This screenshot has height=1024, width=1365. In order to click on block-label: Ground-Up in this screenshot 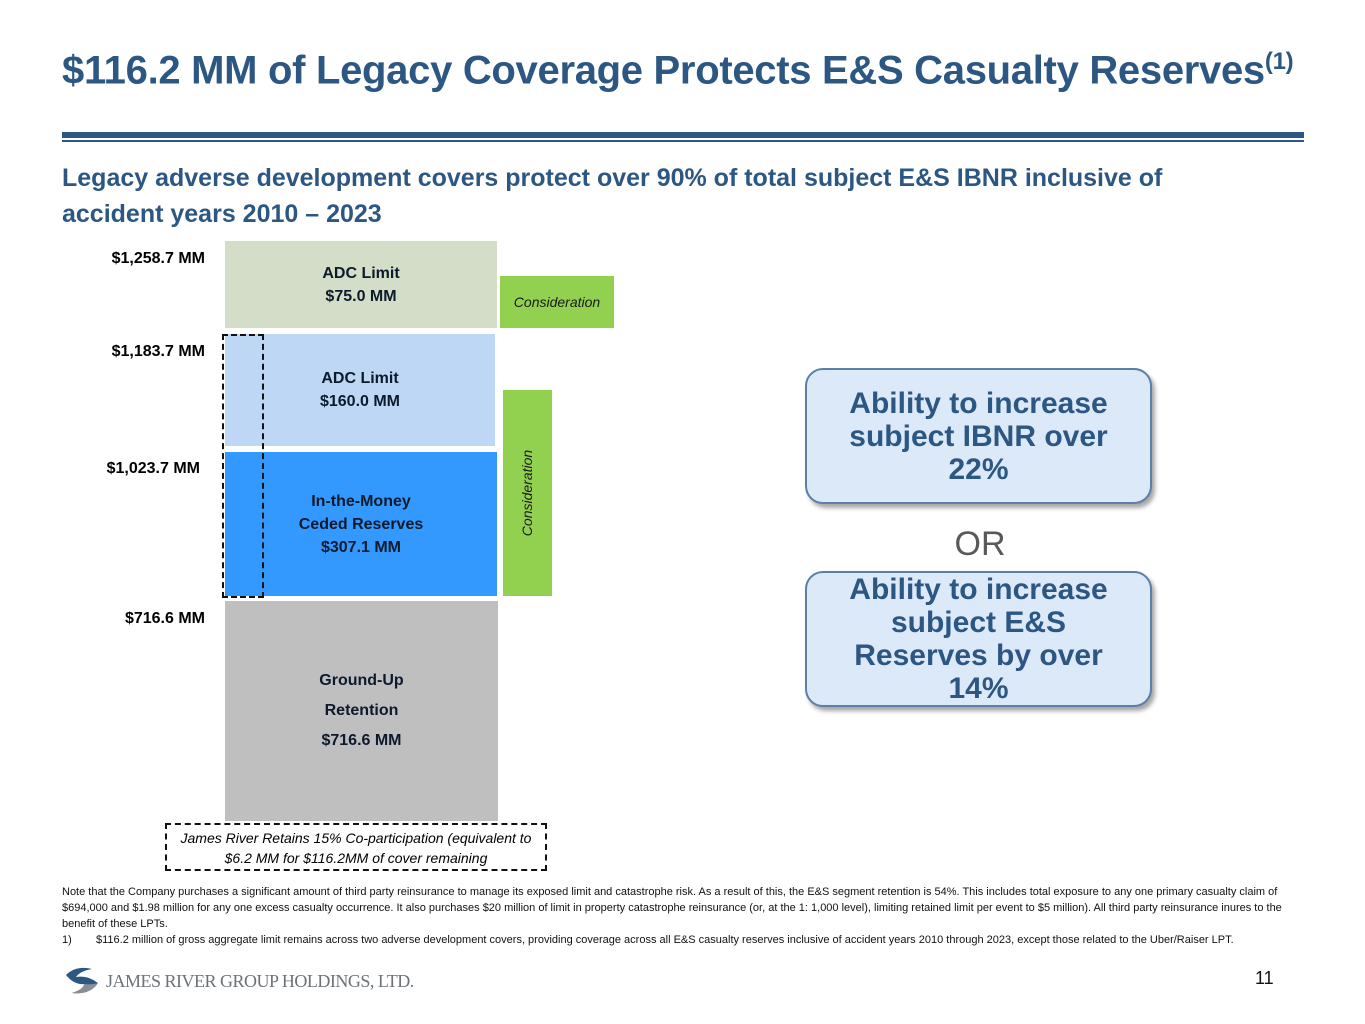, I will do `click(361, 680)`.